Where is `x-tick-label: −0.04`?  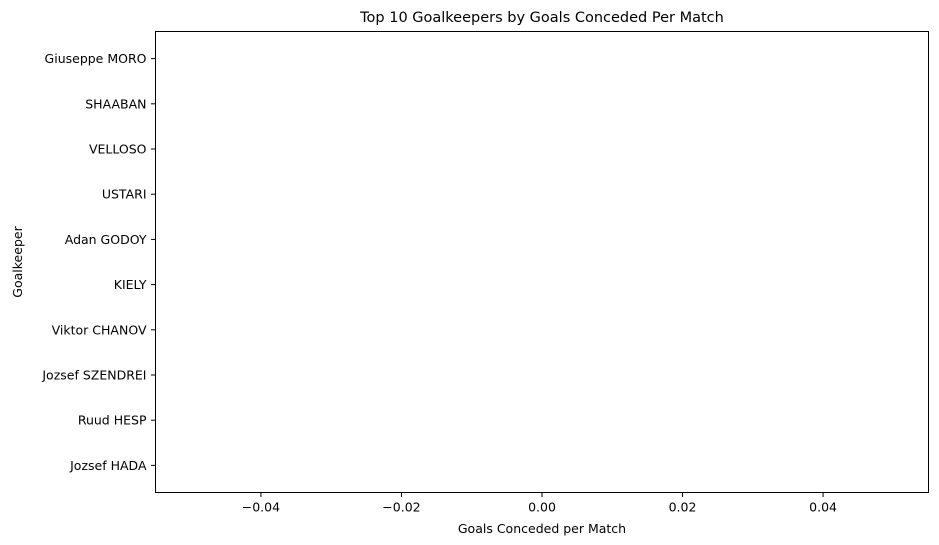 x-tick-label: −0.04 is located at coordinates (261, 507).